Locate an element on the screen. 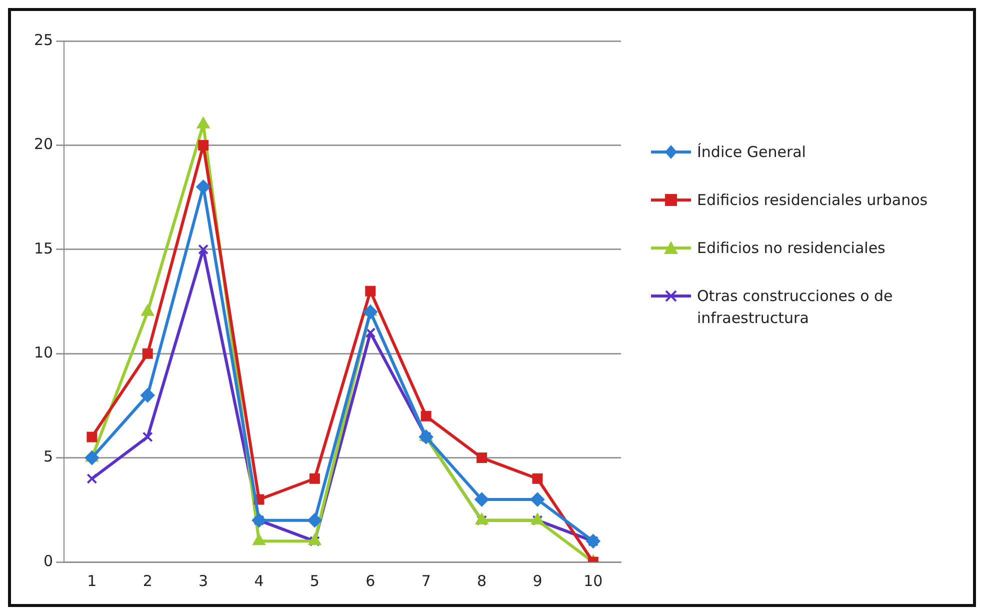 The image size is (982, 613). x-tick-label: 6 is located at coordinates (371, 581).